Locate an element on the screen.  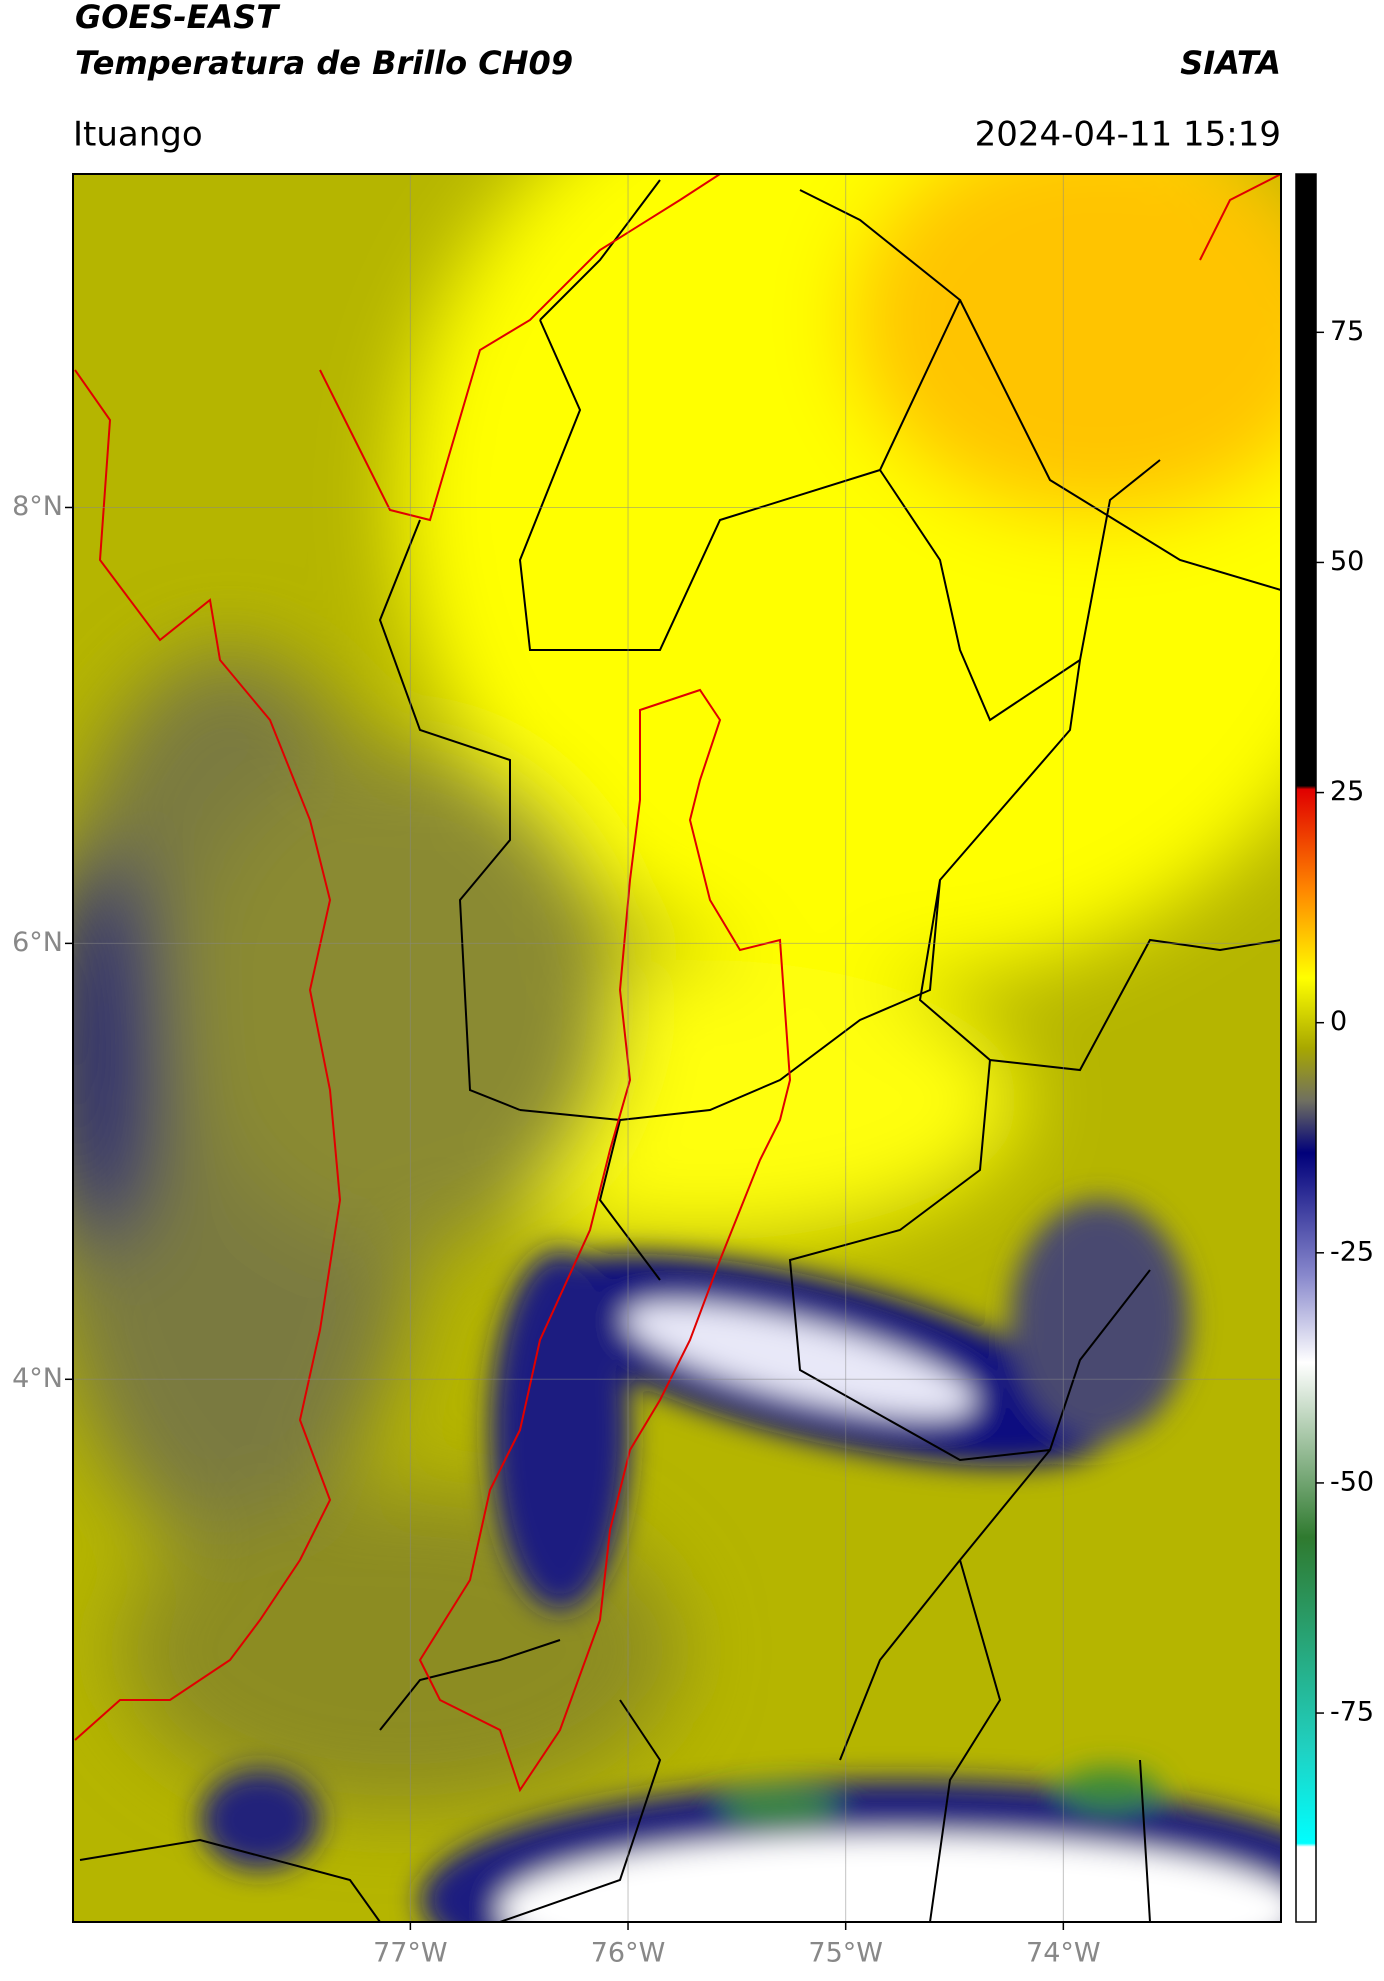
x-tick-label: 75°W is located at coordinates (845, 1953).